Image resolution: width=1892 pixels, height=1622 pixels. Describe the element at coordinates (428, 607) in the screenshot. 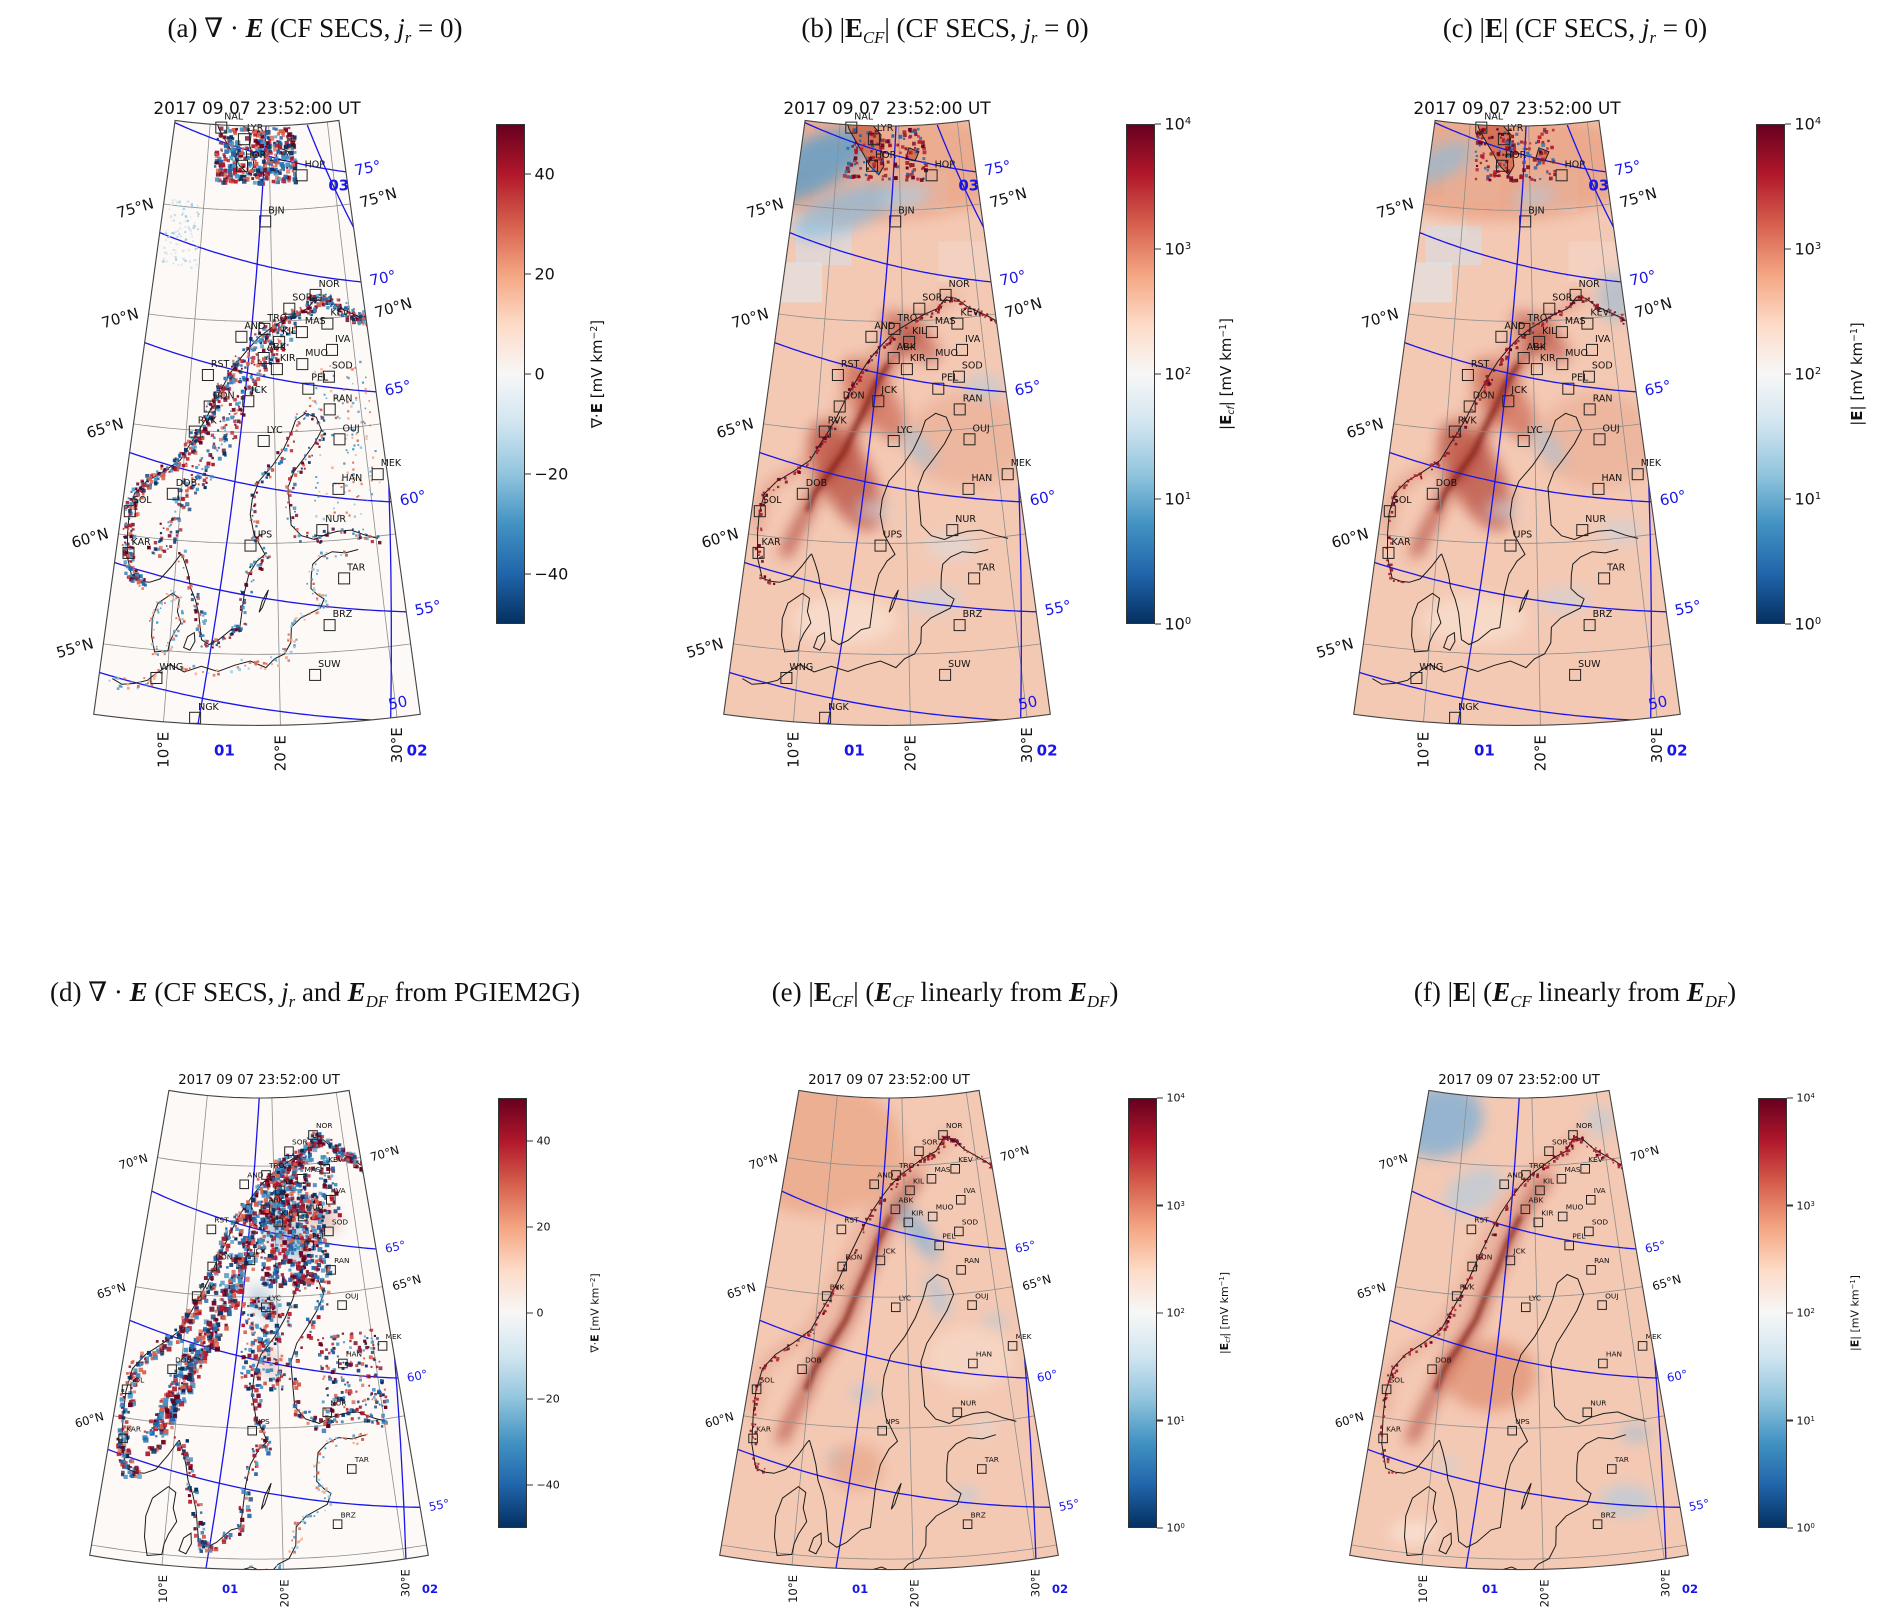

I see `mlat-label: 55°` at that location.